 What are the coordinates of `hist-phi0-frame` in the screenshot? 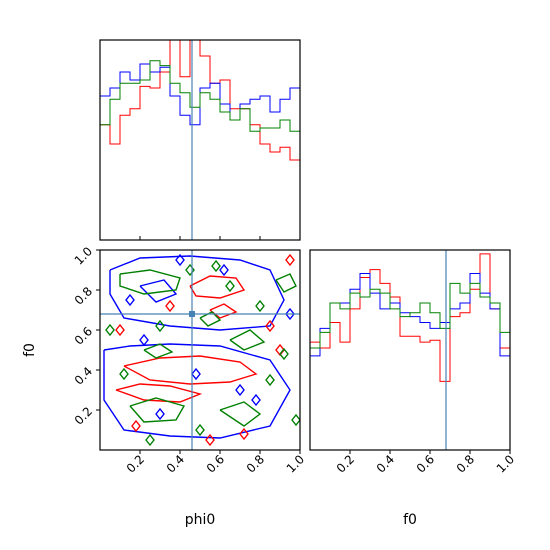 It's located at (200, 140).